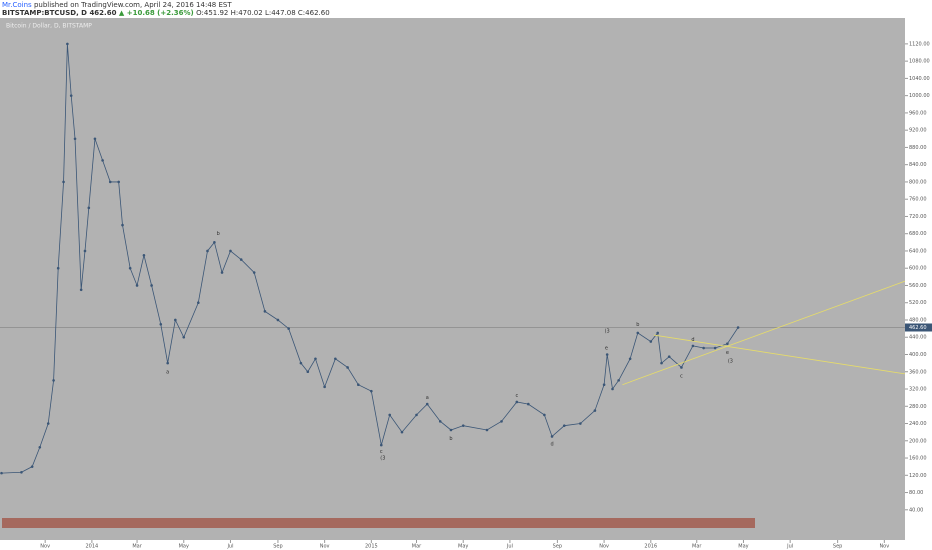 The height and width of the screenshot is (550, 932). I want to click on y-tick-label: 320.00, so click(918, 390).